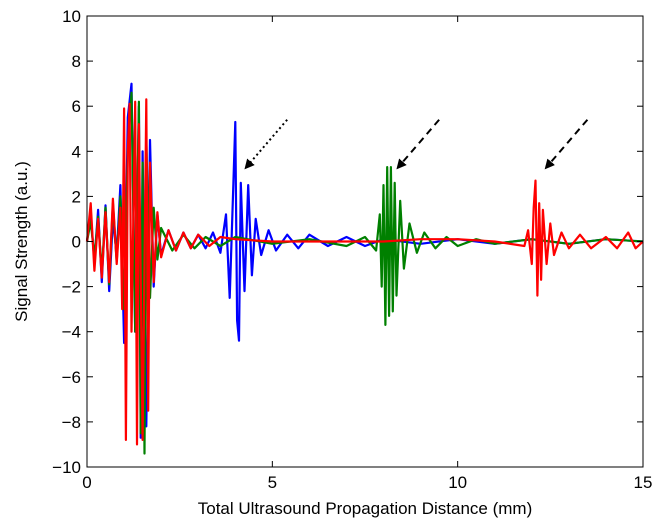 The width and height of the screenshot is (657, 525). I want to click on y-tick-label: 2, so click(76, 196).